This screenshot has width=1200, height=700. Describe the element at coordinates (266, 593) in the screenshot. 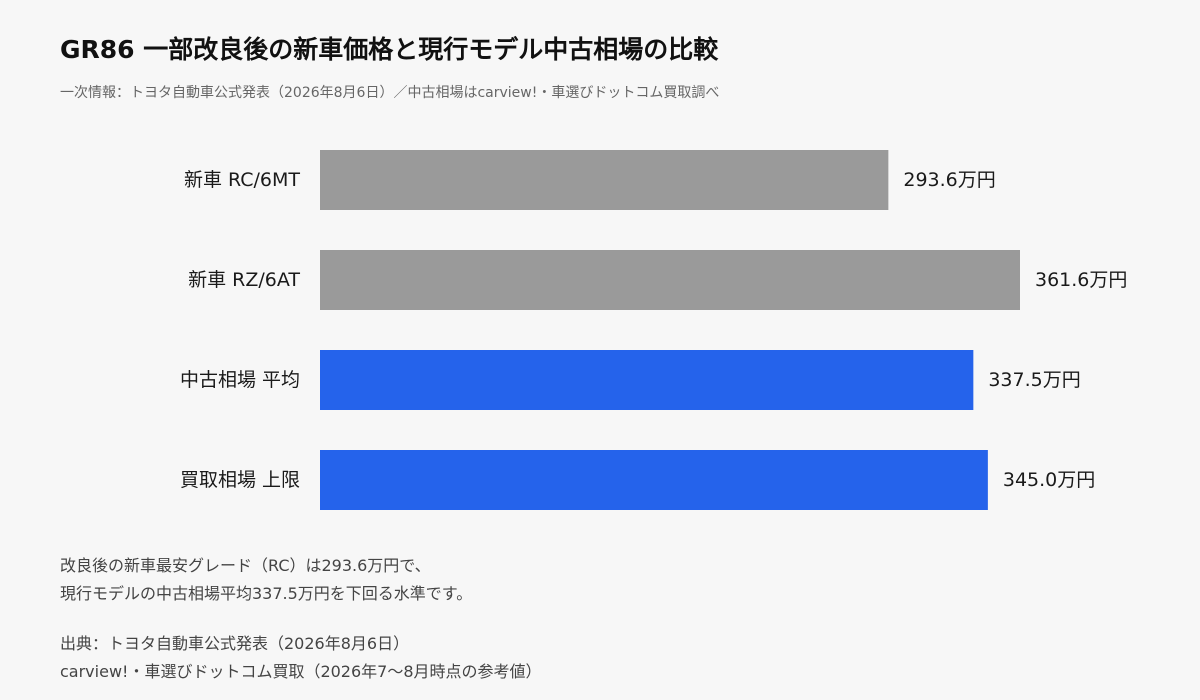

I see `note-line: 現行モデルの中古相場平均337.5万円を下回る水準です。` at that location.